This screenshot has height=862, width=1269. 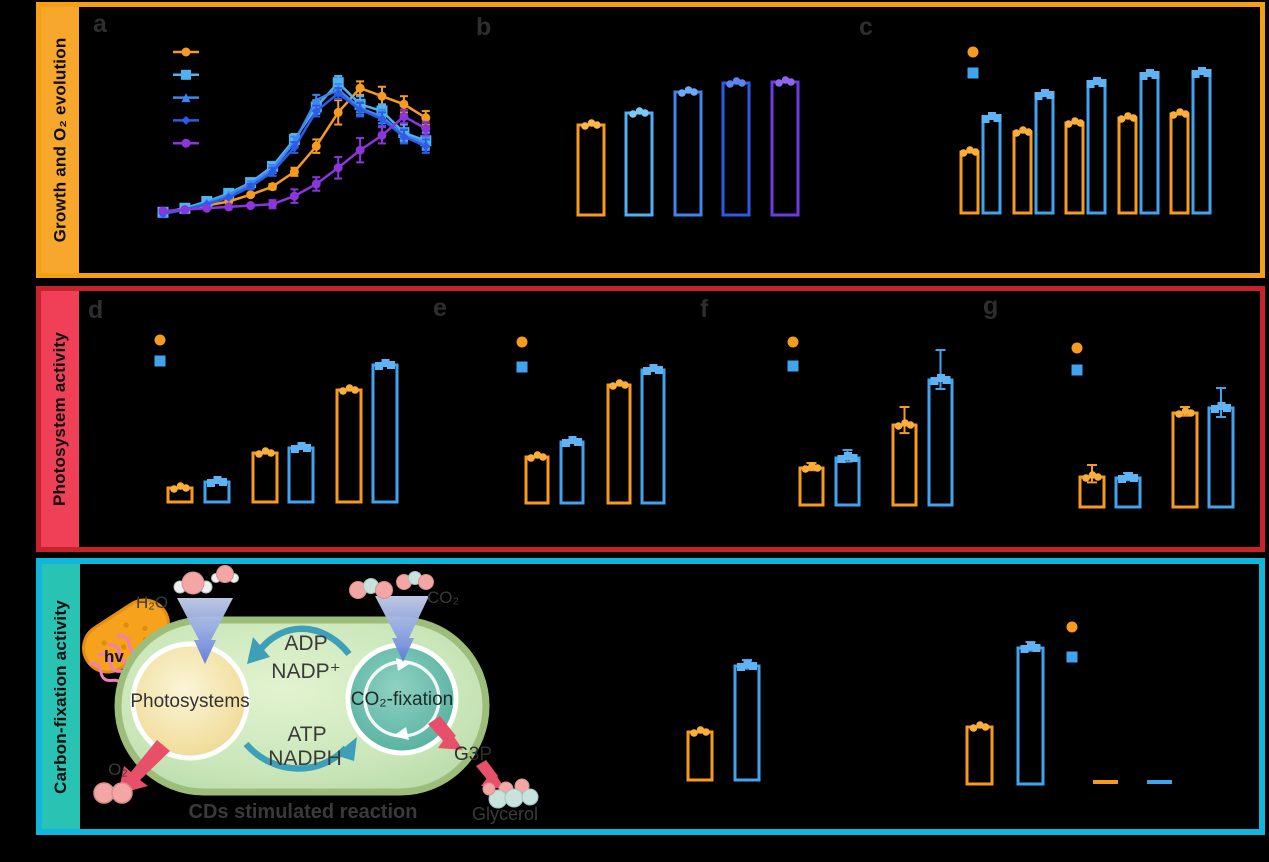 What do you see at coordinates (346, 749) in the screenshot?
I see `atp-nadph-arrowhead` at bounding box center [346, 749].